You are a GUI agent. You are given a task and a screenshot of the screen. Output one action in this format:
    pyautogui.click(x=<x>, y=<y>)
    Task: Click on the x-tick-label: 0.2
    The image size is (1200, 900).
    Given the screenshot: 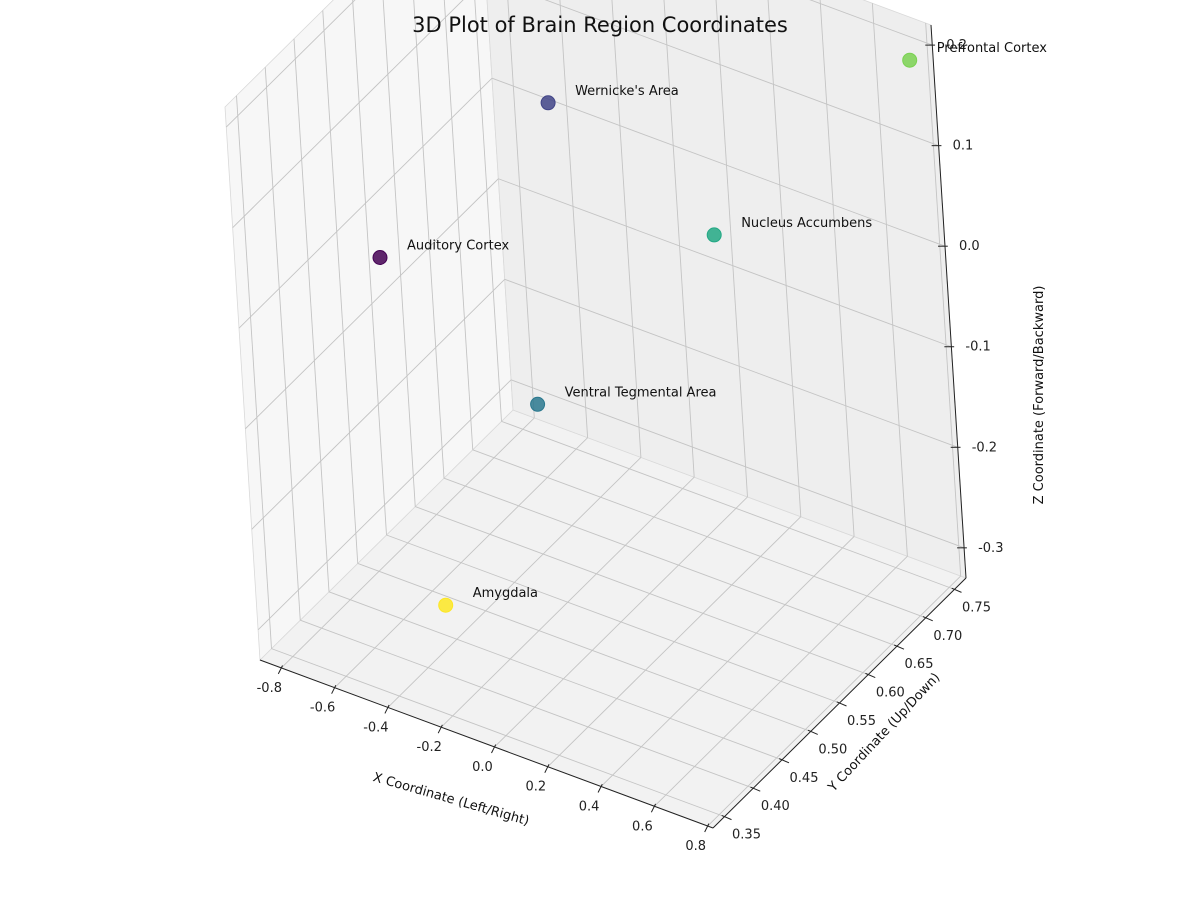 What is the action you would take?
    pyautogui.click(x=535, y=787)
    